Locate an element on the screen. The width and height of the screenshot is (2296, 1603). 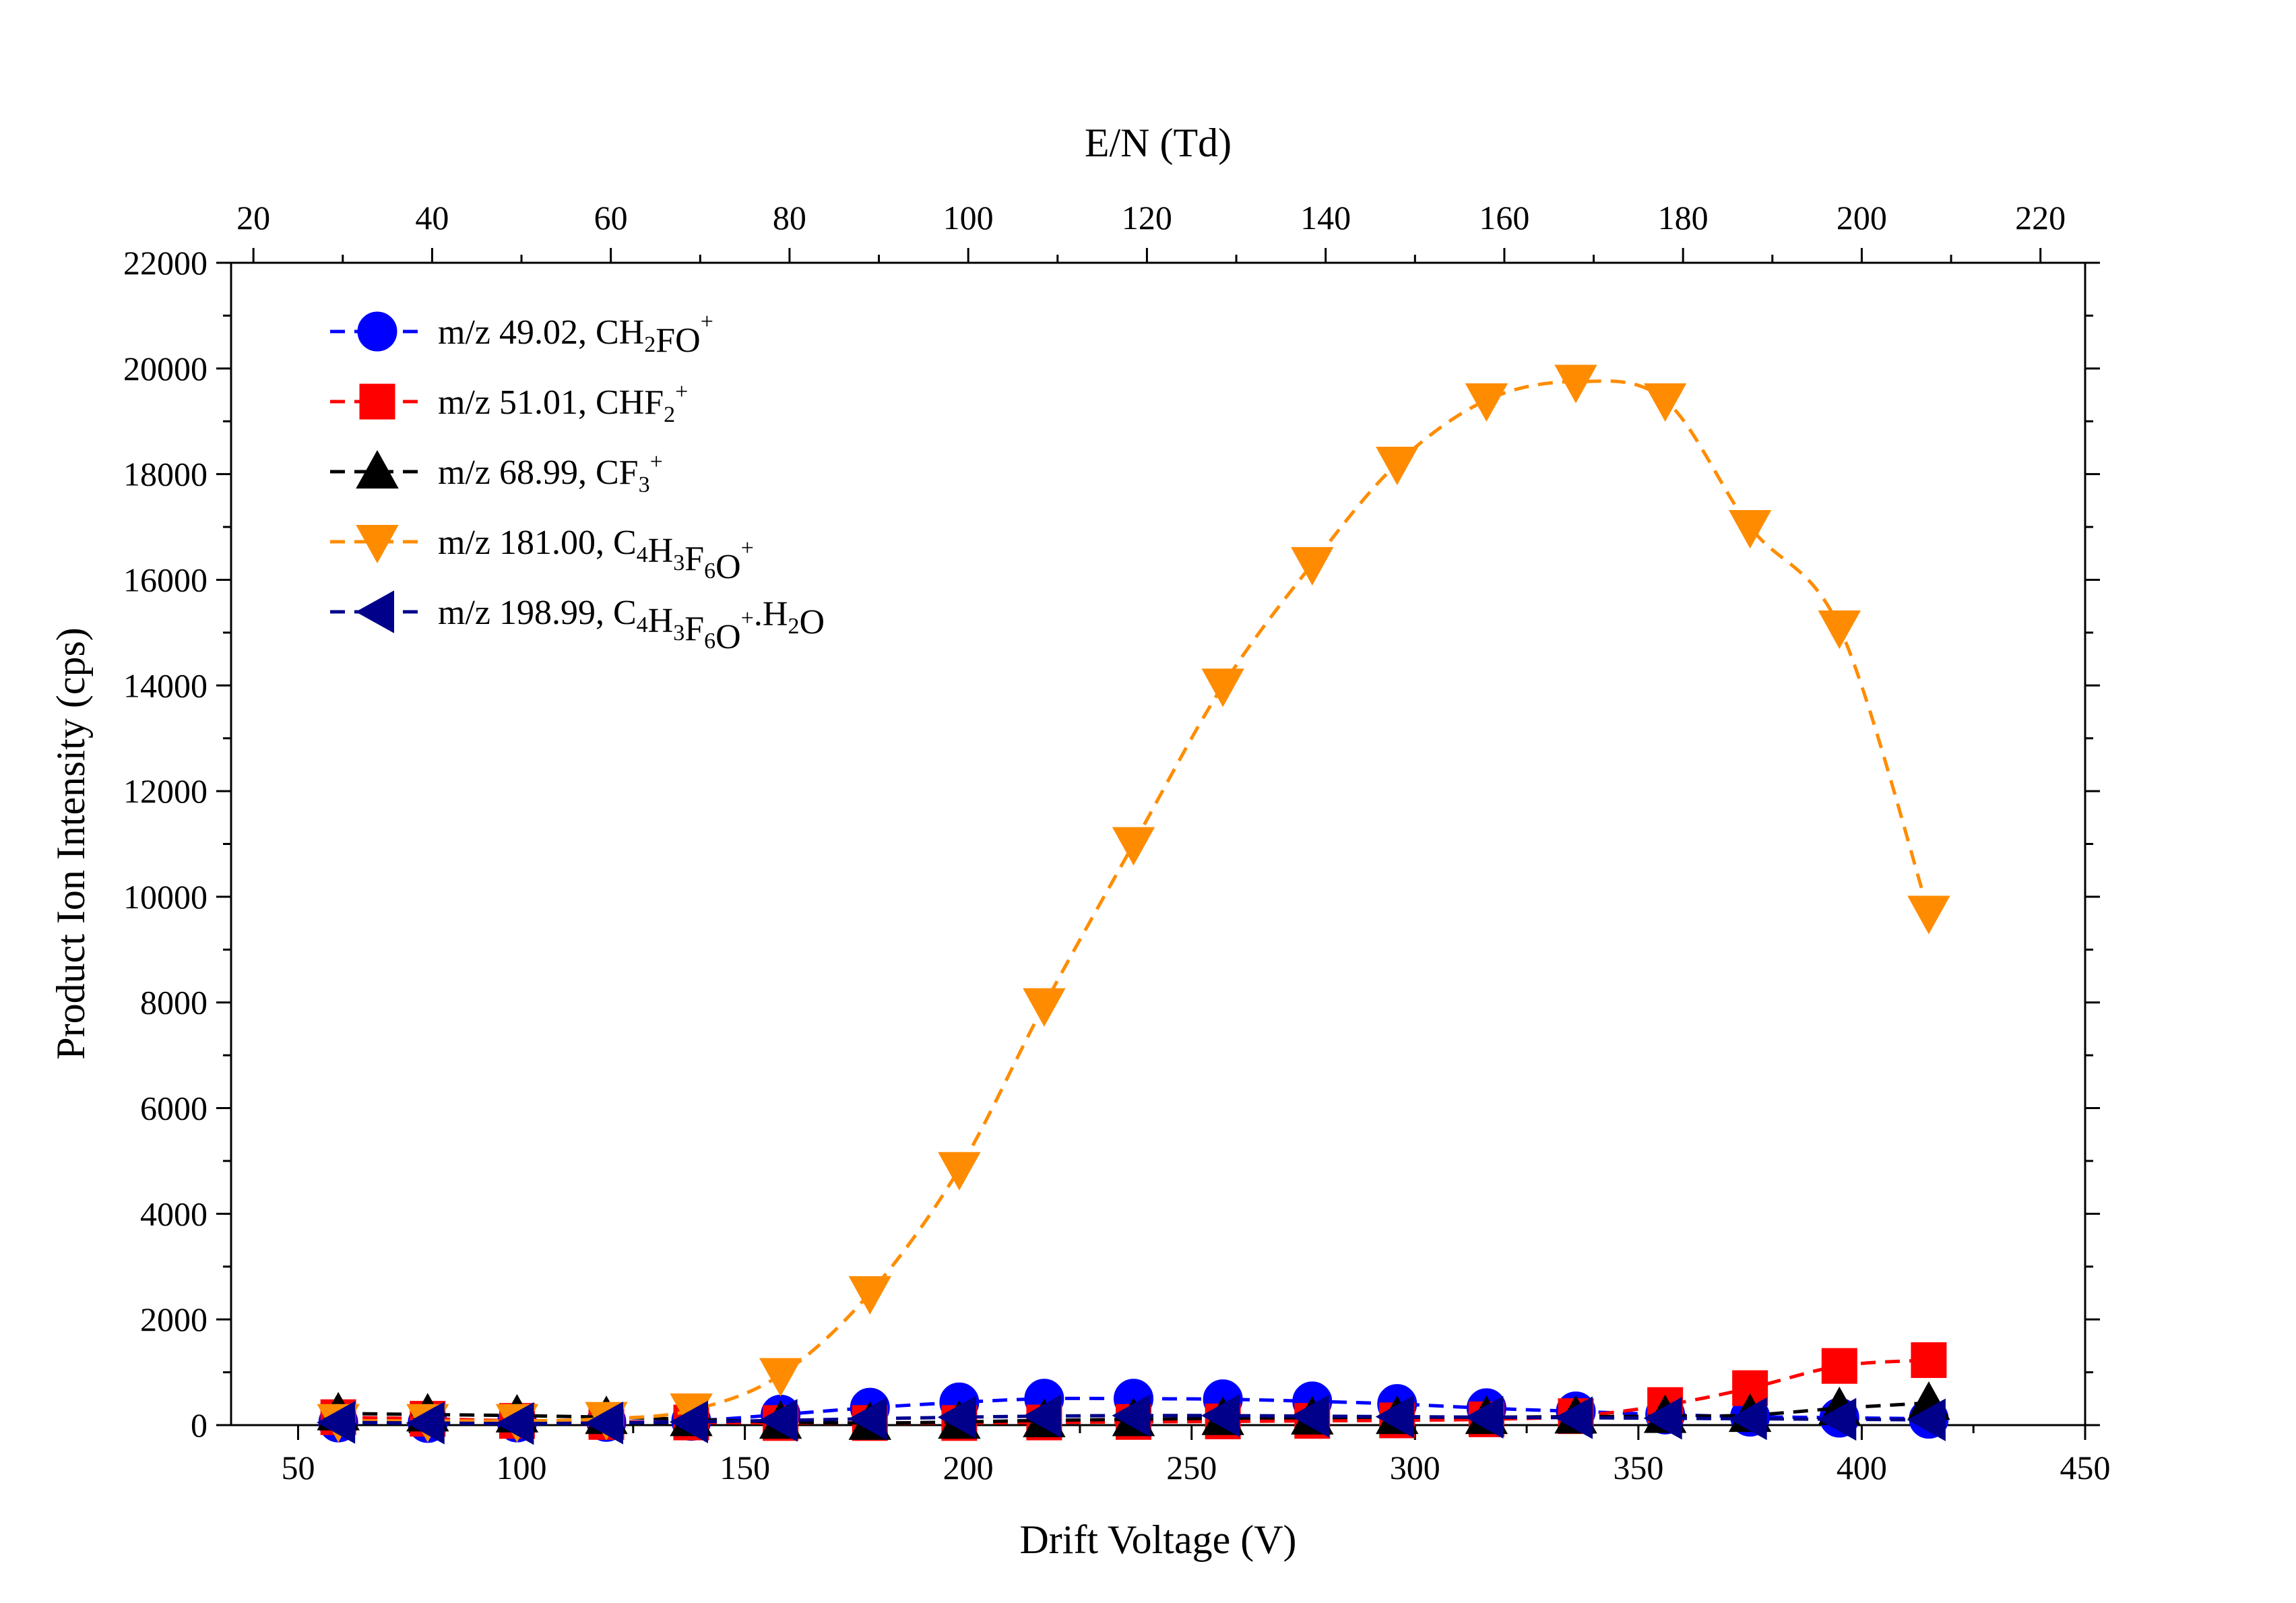
x-tick-label: 350 is located at coordinates (1638, 1467).